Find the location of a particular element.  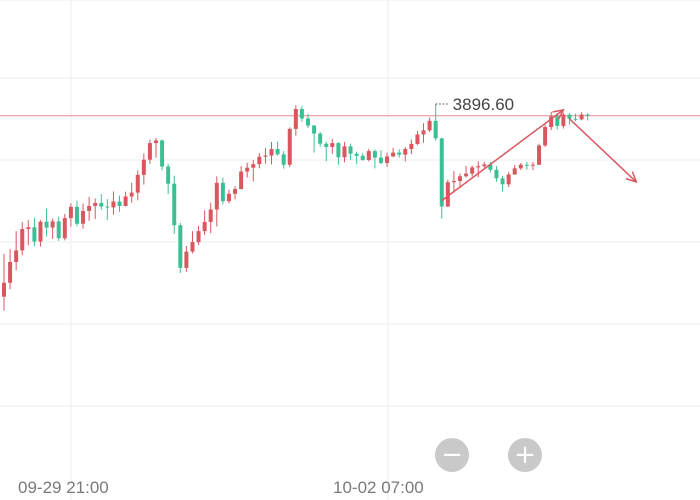

trend-arrow-head is located at coordinates (631, 177).